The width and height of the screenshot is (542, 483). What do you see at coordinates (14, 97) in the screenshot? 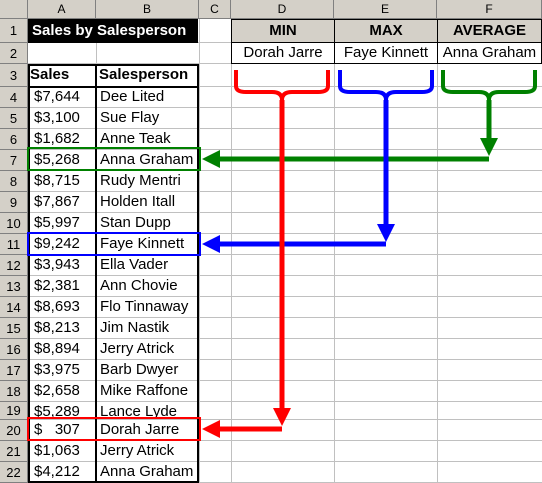
I see `row-header-4: 4` at bounding box center [14, 97].